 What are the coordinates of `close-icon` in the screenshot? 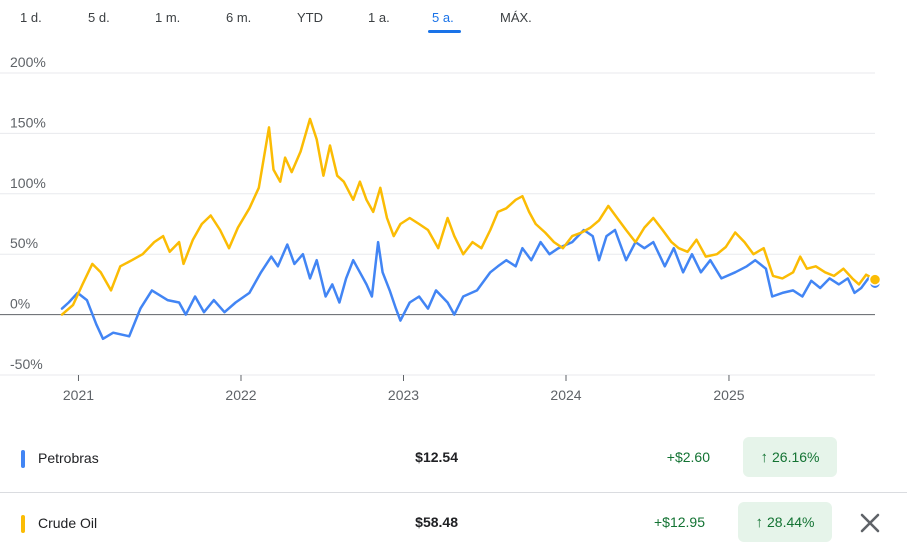 It's located at (870, 523).